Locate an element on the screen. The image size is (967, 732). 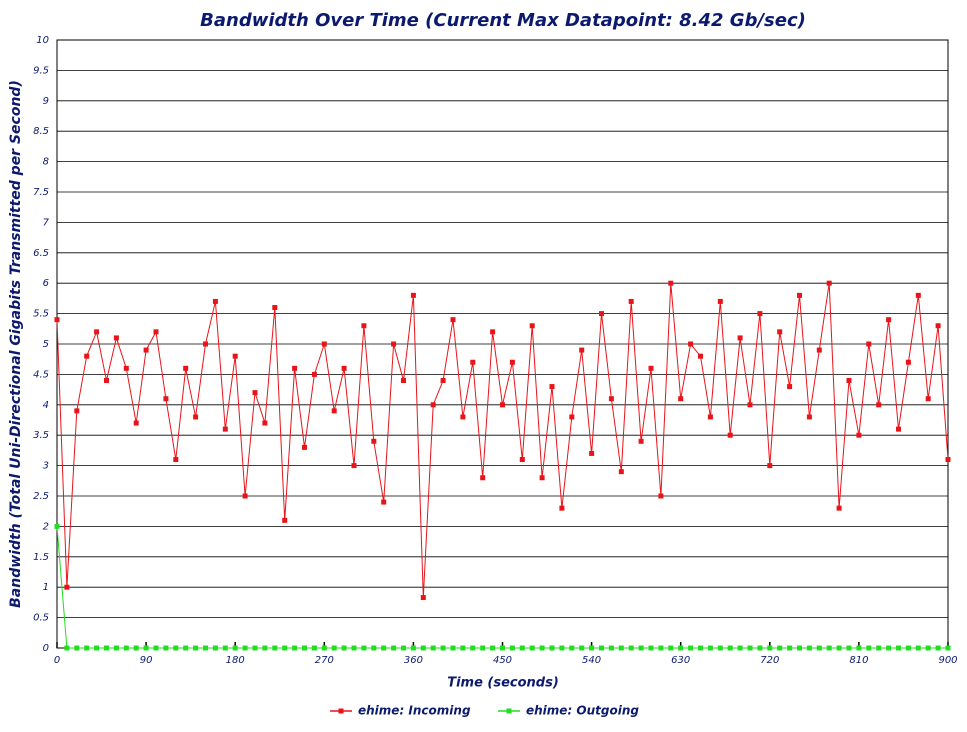
y-tick-label: 7.5 is located at coordinates (41, 192).